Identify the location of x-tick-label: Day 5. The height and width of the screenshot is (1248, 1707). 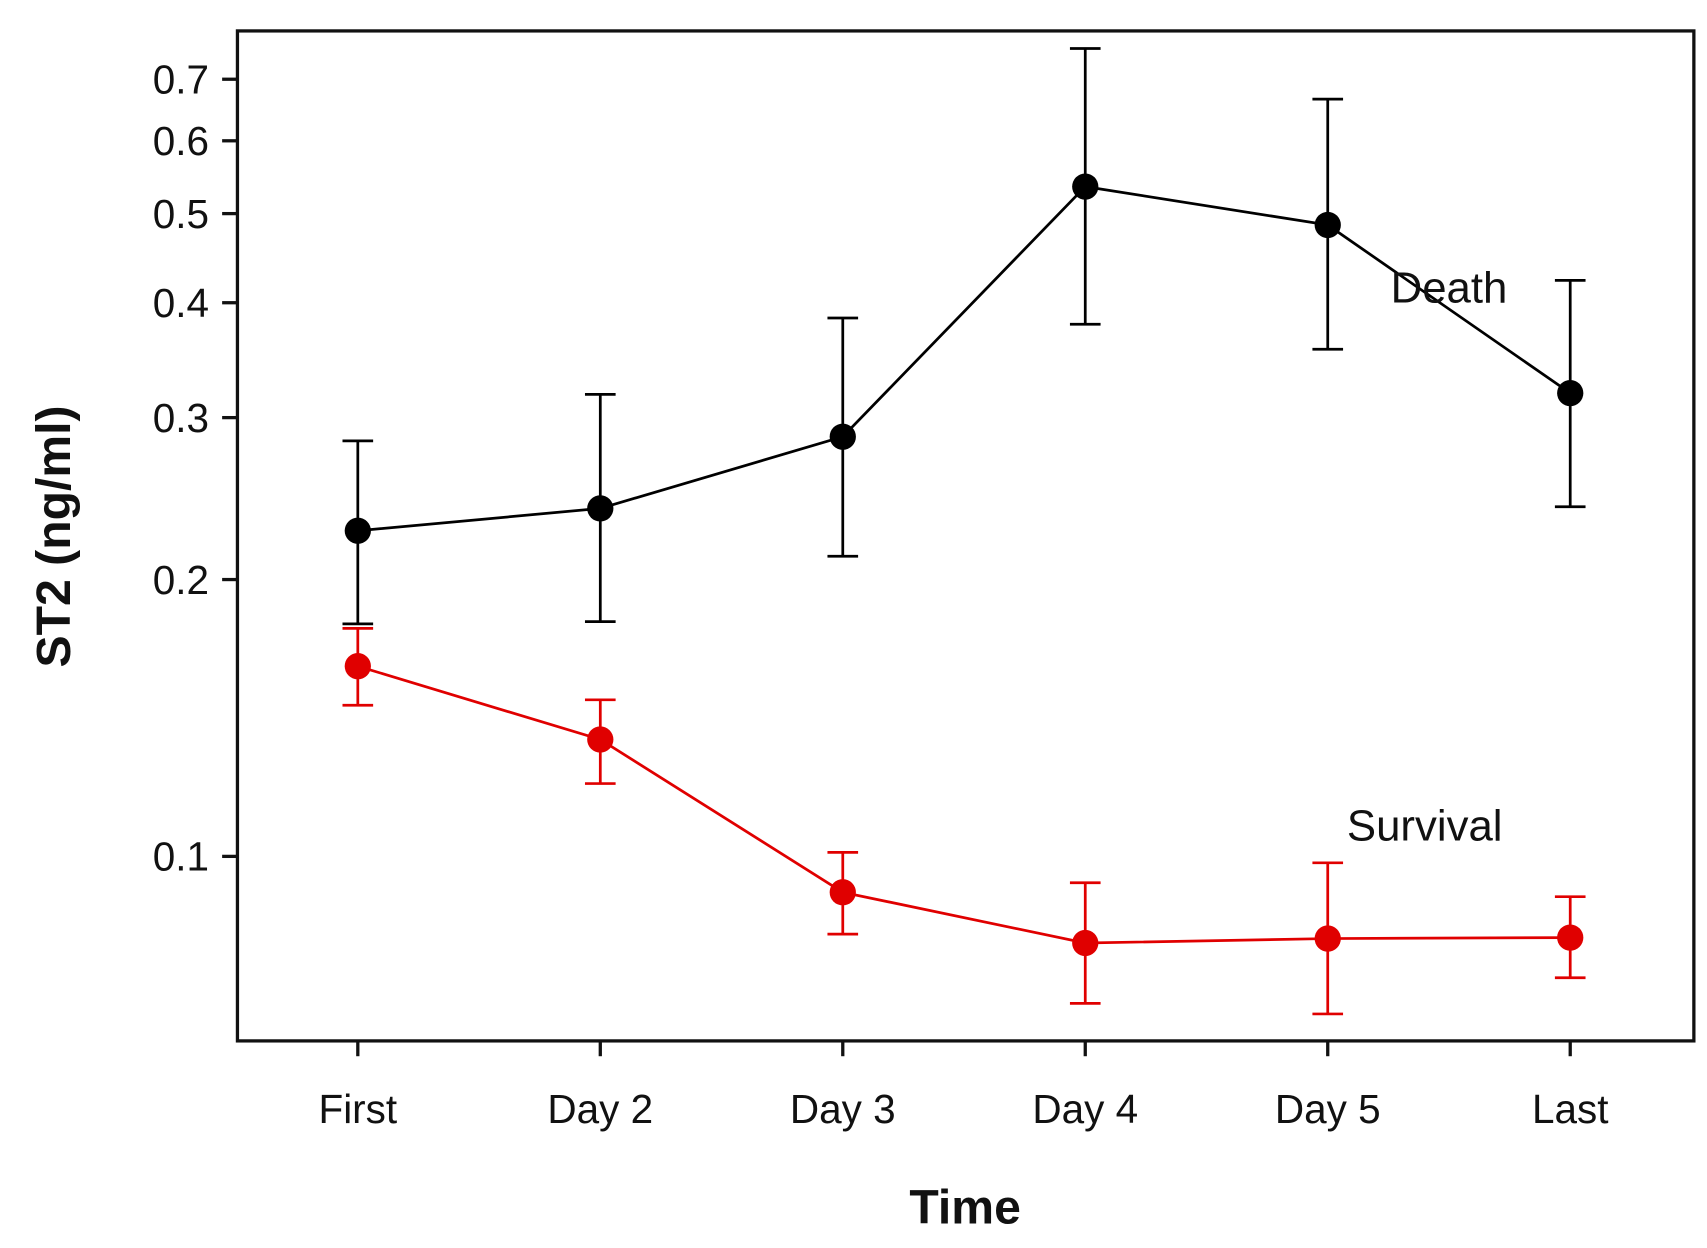
(1328, 1109).